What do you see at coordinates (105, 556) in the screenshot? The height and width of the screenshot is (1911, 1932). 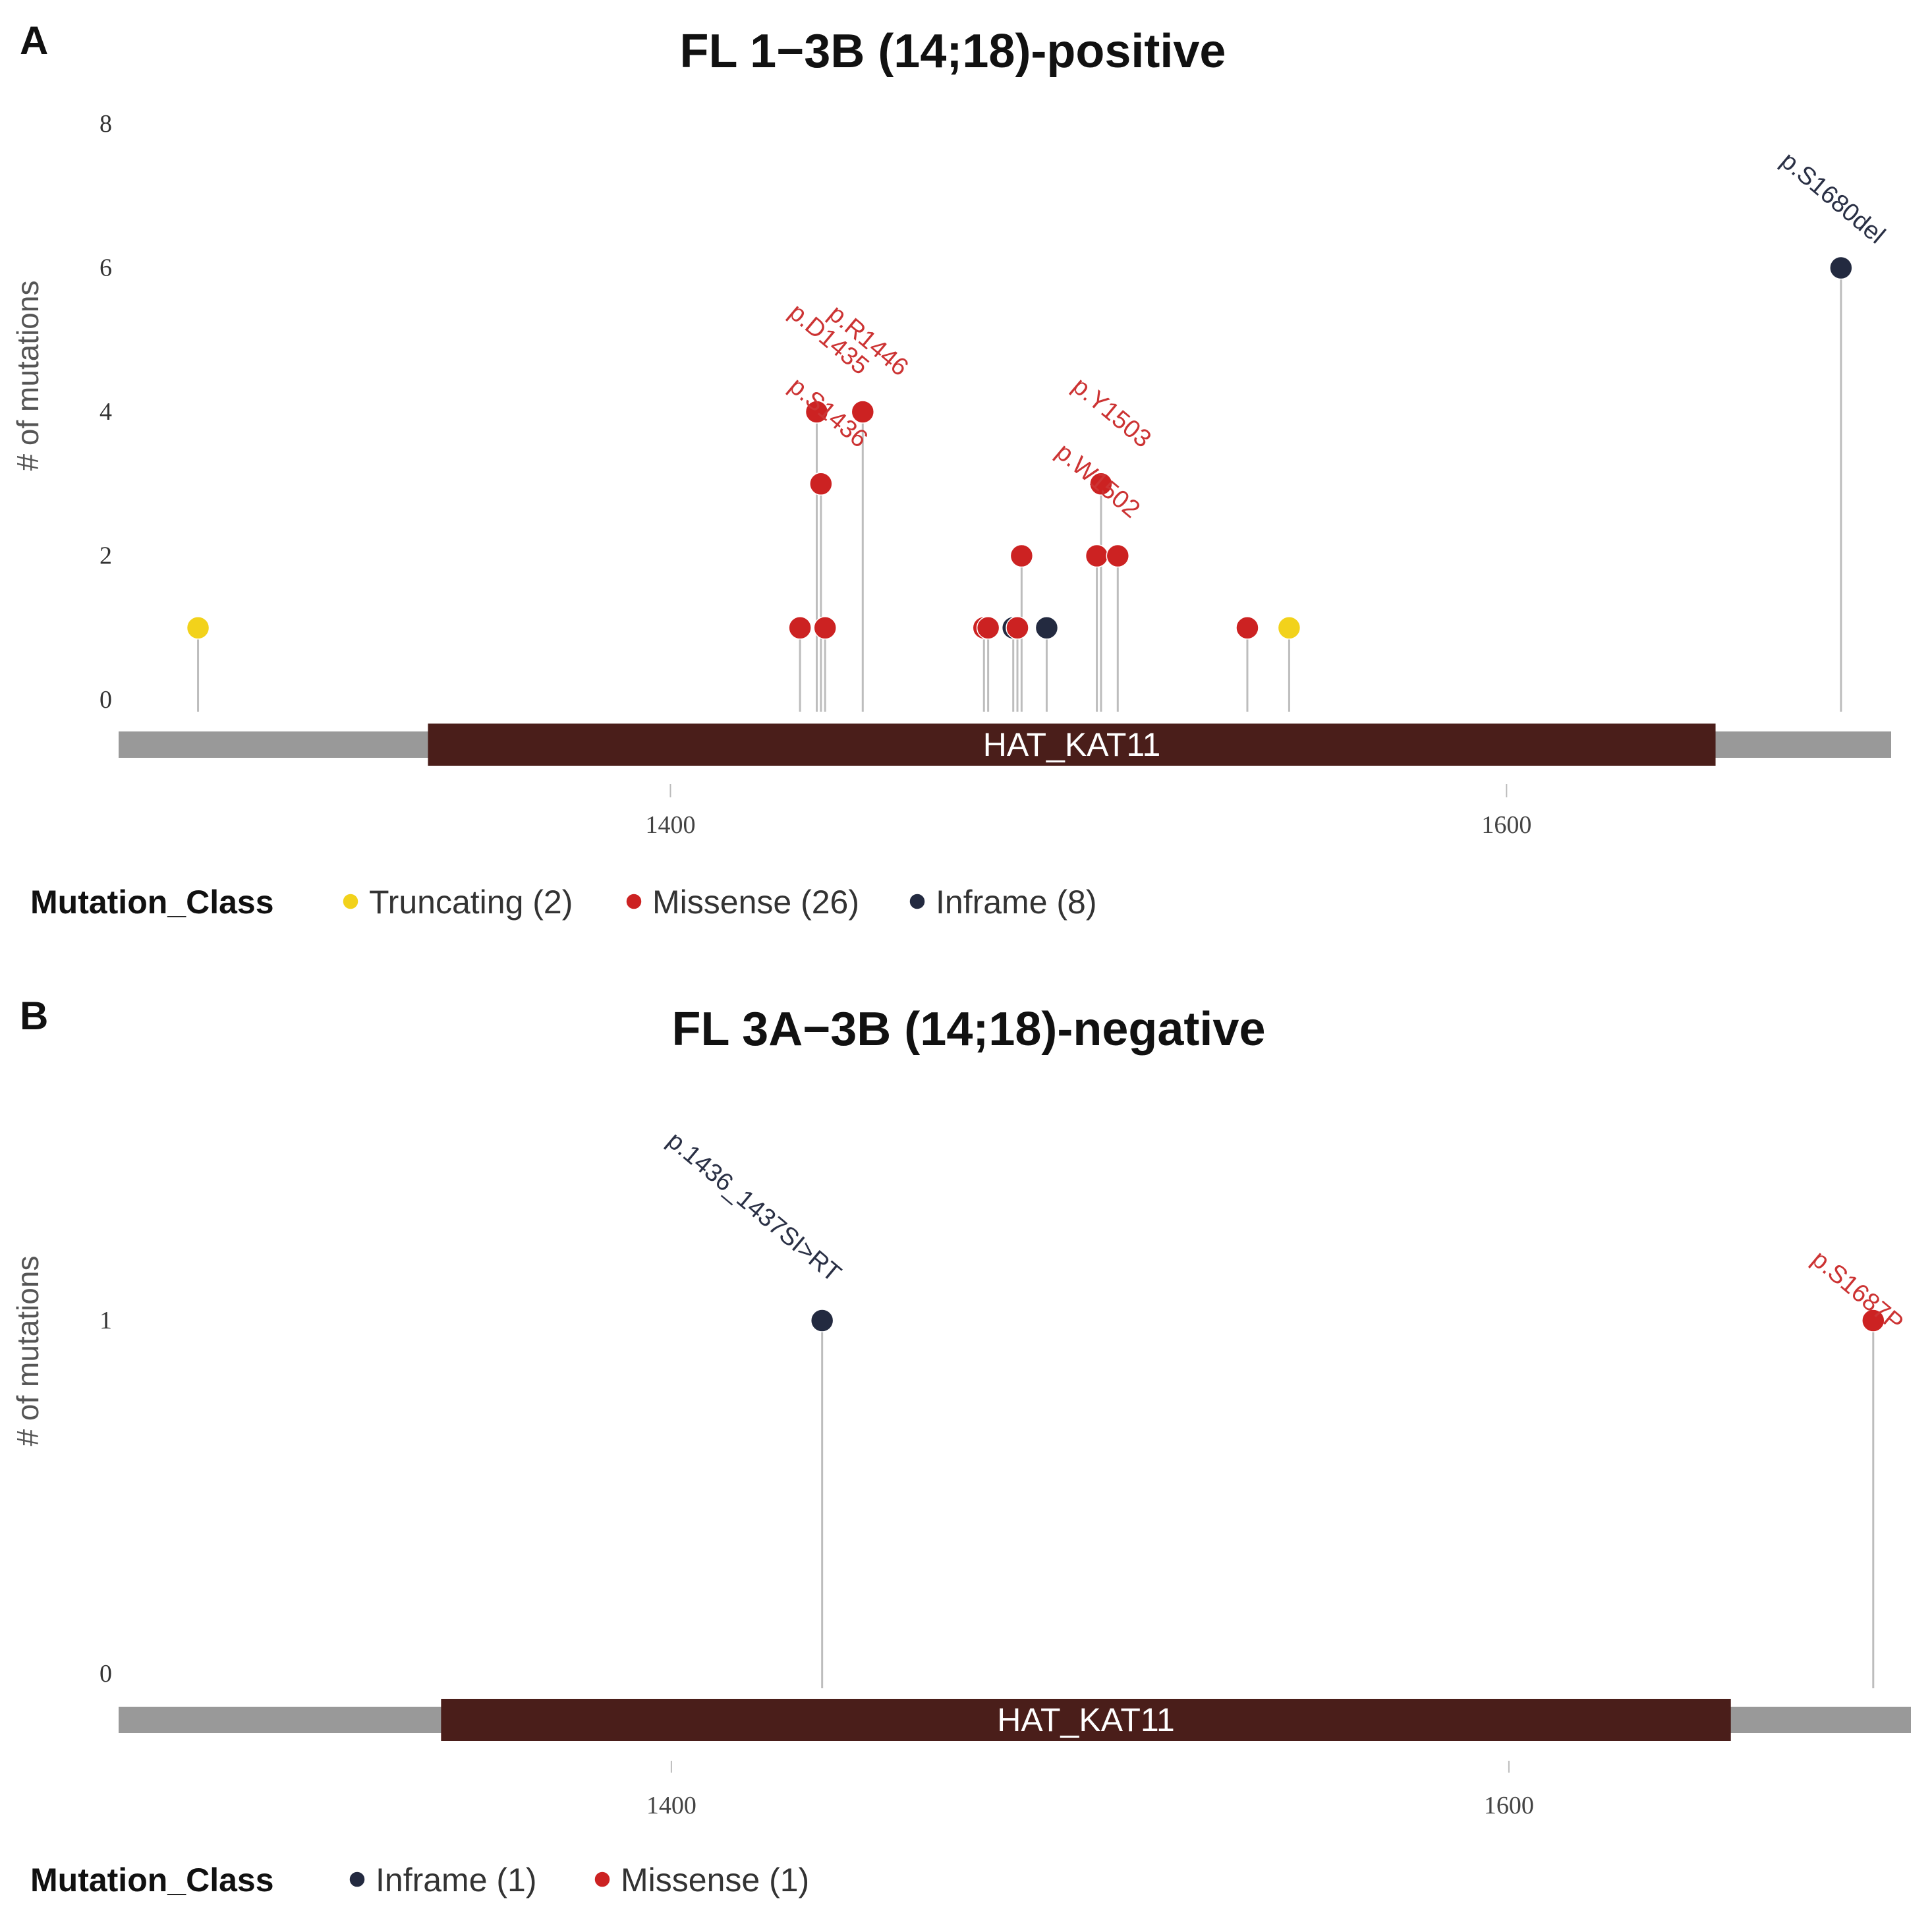 I see `y-tick-label: 2` at bounding box center [105, 556].